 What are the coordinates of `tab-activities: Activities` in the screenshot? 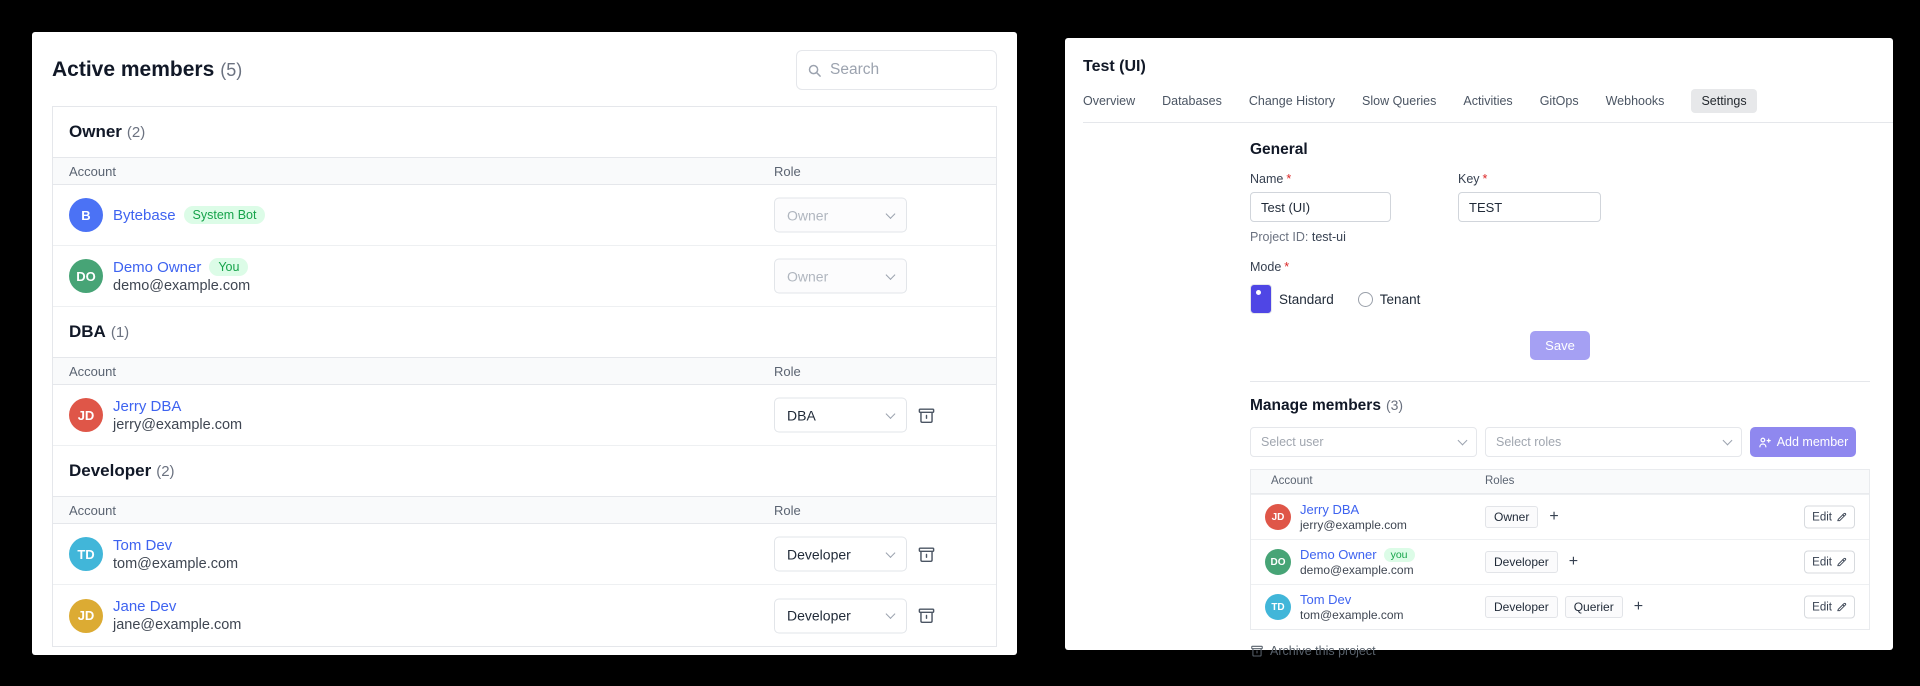 It's located at (1488, 101).